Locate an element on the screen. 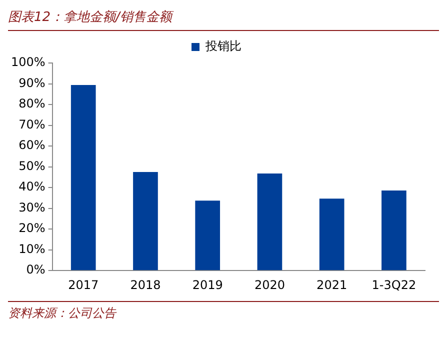 The height and width of the screenshot is (337, 447). y-tick-label: 100% is located at coordinates (28, 62).